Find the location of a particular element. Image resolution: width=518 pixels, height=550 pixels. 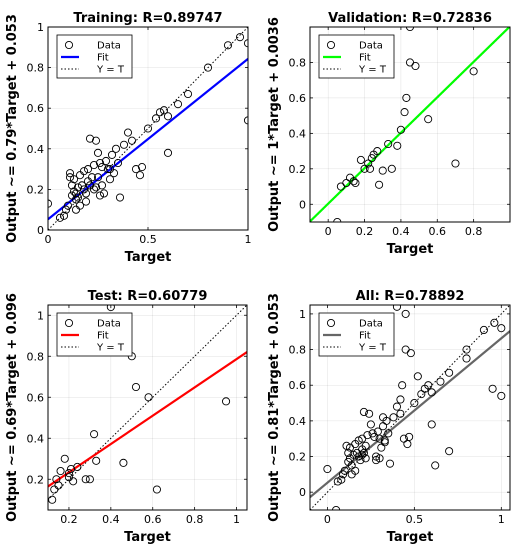

plot-content is located at coordinates (147, 404).